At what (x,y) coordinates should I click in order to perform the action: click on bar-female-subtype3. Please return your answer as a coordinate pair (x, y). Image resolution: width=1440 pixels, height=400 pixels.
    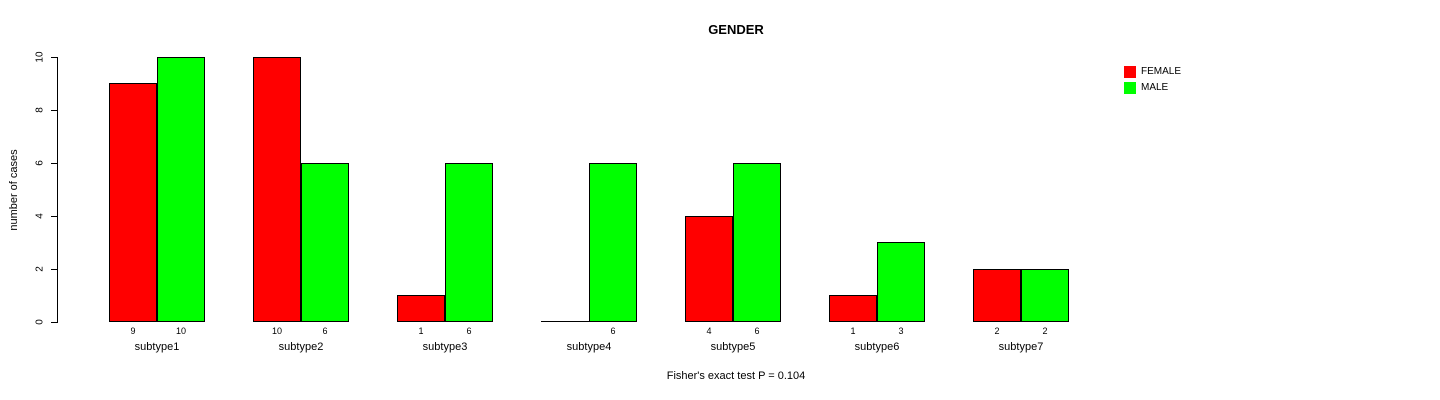
    Looking at the image, I should click on (421, 308).